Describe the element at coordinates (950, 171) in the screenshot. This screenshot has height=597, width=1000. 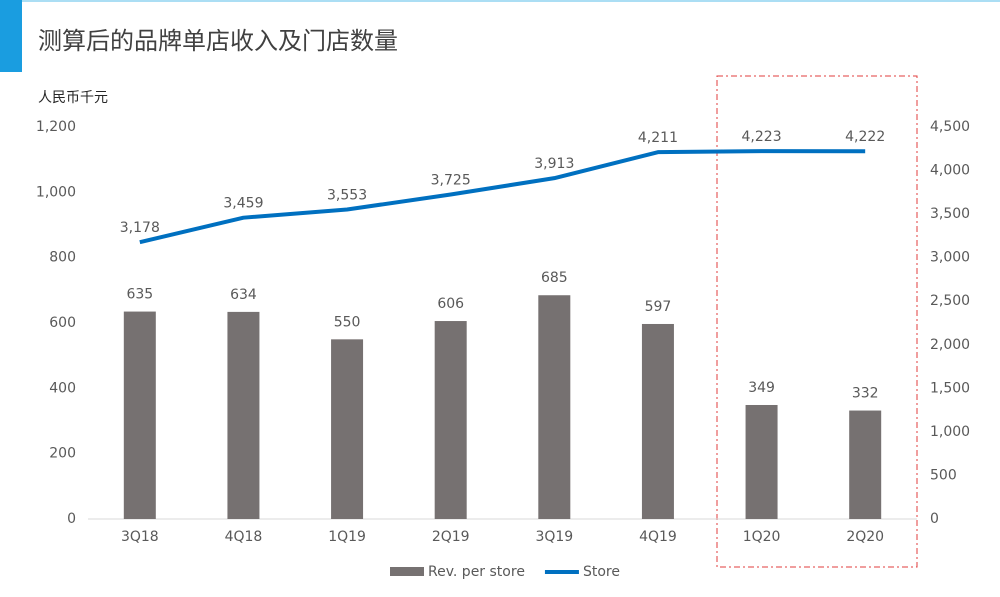
I see `y2-tick-label: 4,000` at that location.